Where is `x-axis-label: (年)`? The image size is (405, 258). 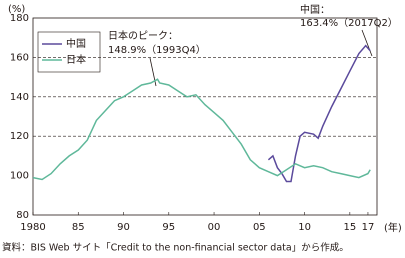
x-axis-label: (年) is located at coordinates (393, 227).